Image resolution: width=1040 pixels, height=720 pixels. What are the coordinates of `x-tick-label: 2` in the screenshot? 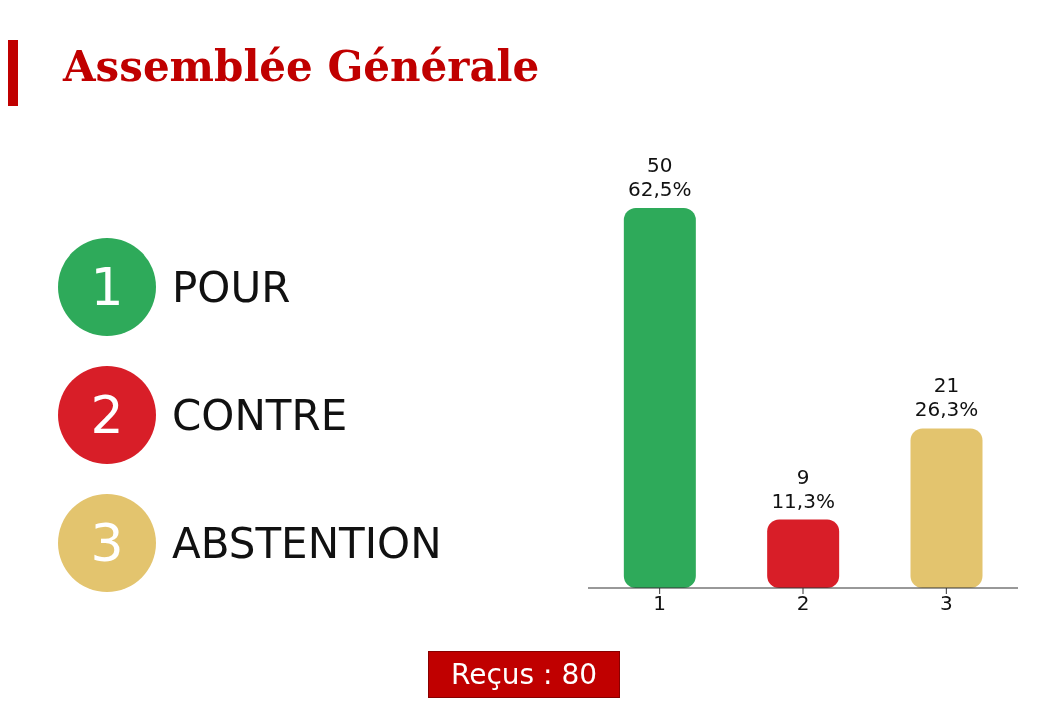 It's located at (803, 603).